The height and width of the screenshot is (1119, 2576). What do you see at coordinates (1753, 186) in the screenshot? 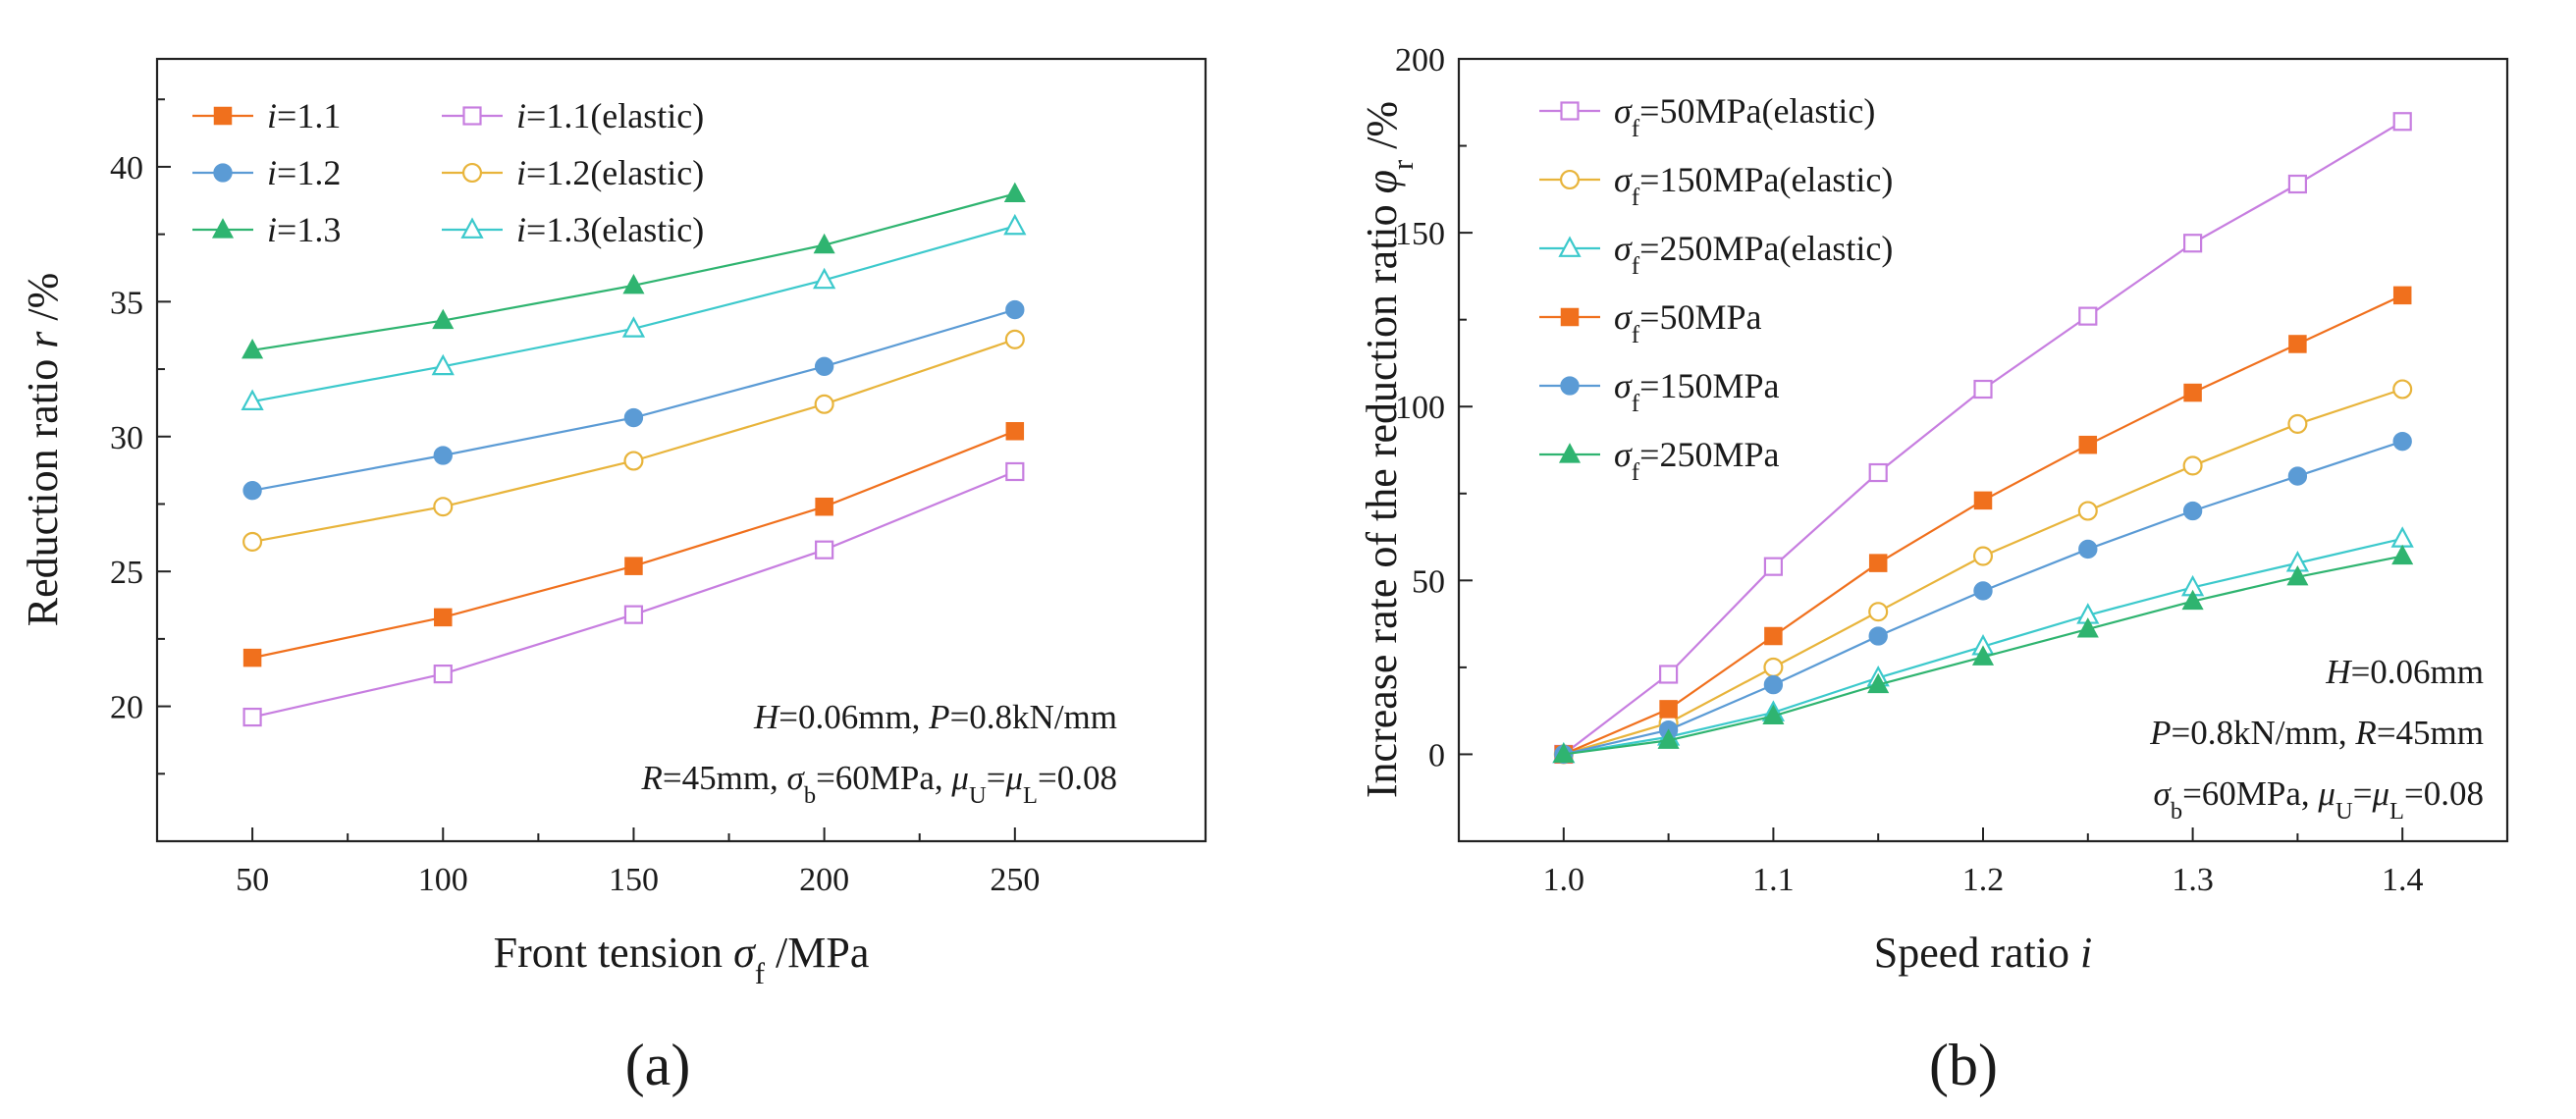
I see `b-legend-label: σf=150MPa(elastic)` at bounding box center [1753, 186].